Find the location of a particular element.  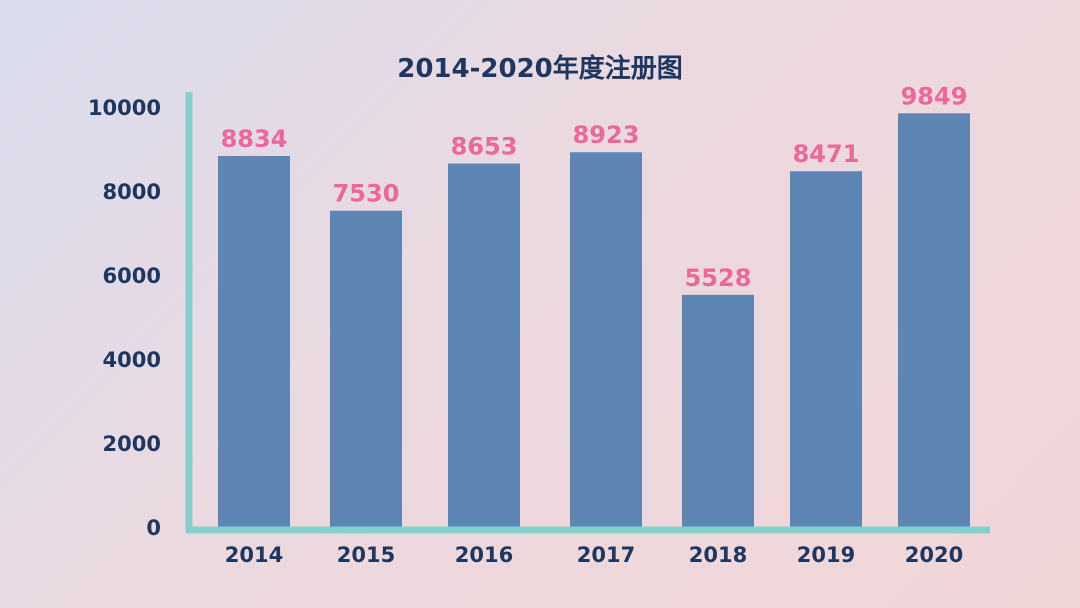

bar-2017 is located at coordinates (606, 339).